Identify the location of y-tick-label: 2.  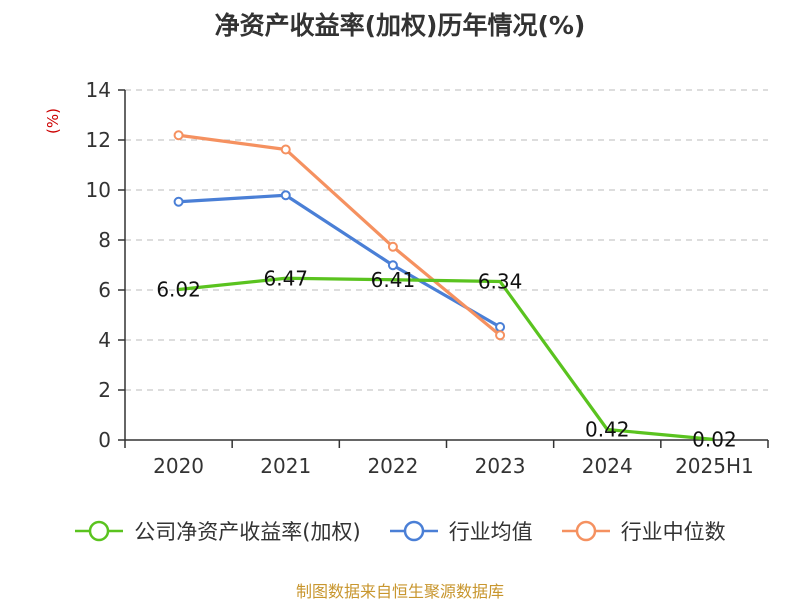
(104, 390).